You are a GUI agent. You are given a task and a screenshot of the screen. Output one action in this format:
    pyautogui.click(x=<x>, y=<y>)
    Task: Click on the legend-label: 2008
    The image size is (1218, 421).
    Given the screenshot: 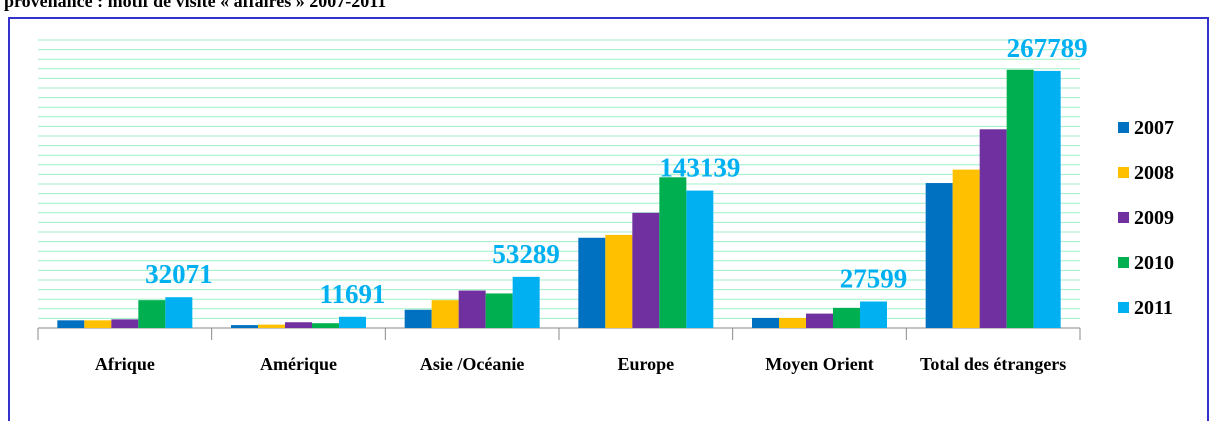 What is the action you would take?
    pyautogui.click(x=1154, y=173)
    